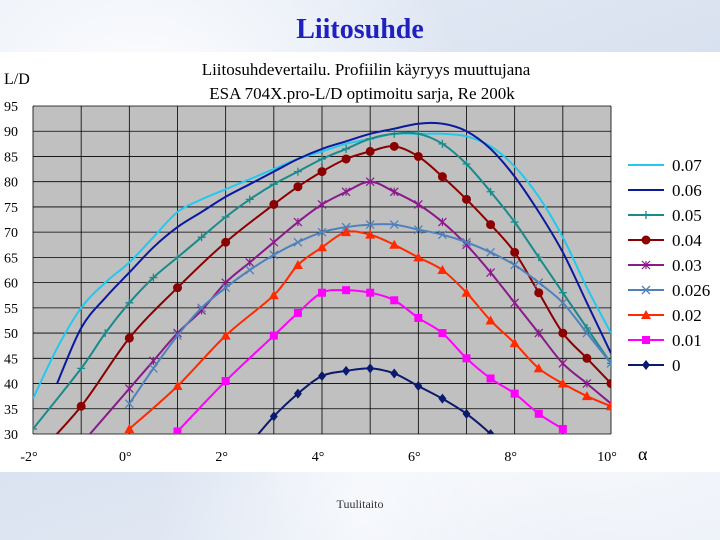 The width and height of the screenshot is (720, 540). Describe the element at coordinates (11, 183) in the screenshot. I see `y-tick-label: 80` at that location.